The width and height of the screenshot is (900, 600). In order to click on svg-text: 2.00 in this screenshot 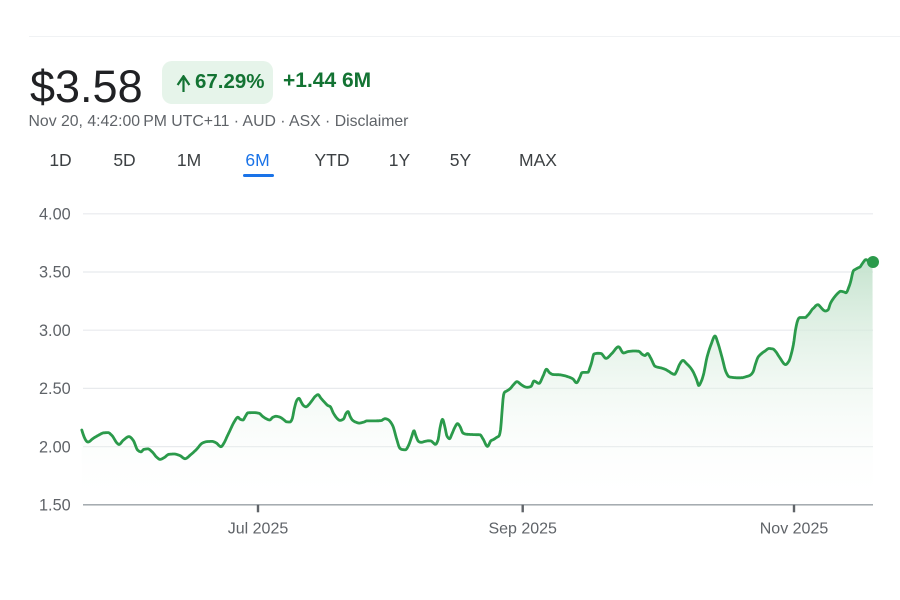, I will do `click(55, 447)`.